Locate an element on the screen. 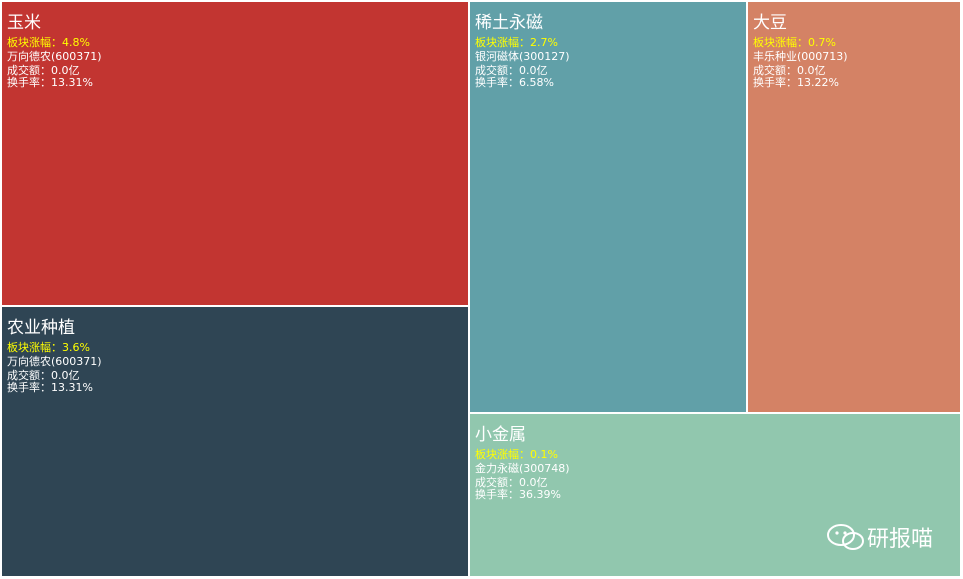 This screenshot has width=963, height=579. tile-name: 小金属 is located at coordinates (500, 435).